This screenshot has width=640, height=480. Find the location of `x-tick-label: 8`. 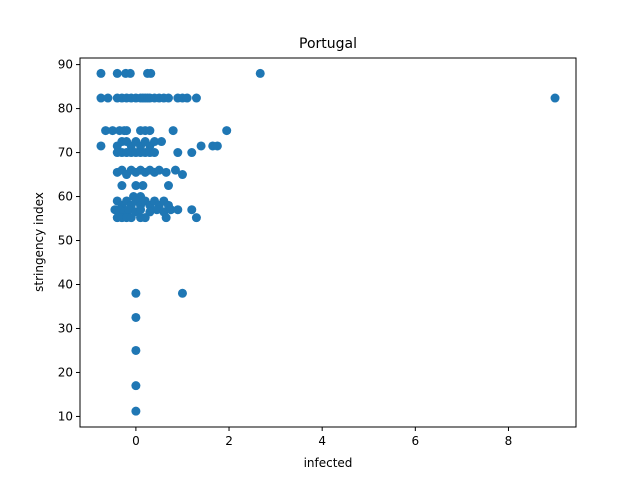

x-tick-label: 8 is located at coordinates (509, 441).